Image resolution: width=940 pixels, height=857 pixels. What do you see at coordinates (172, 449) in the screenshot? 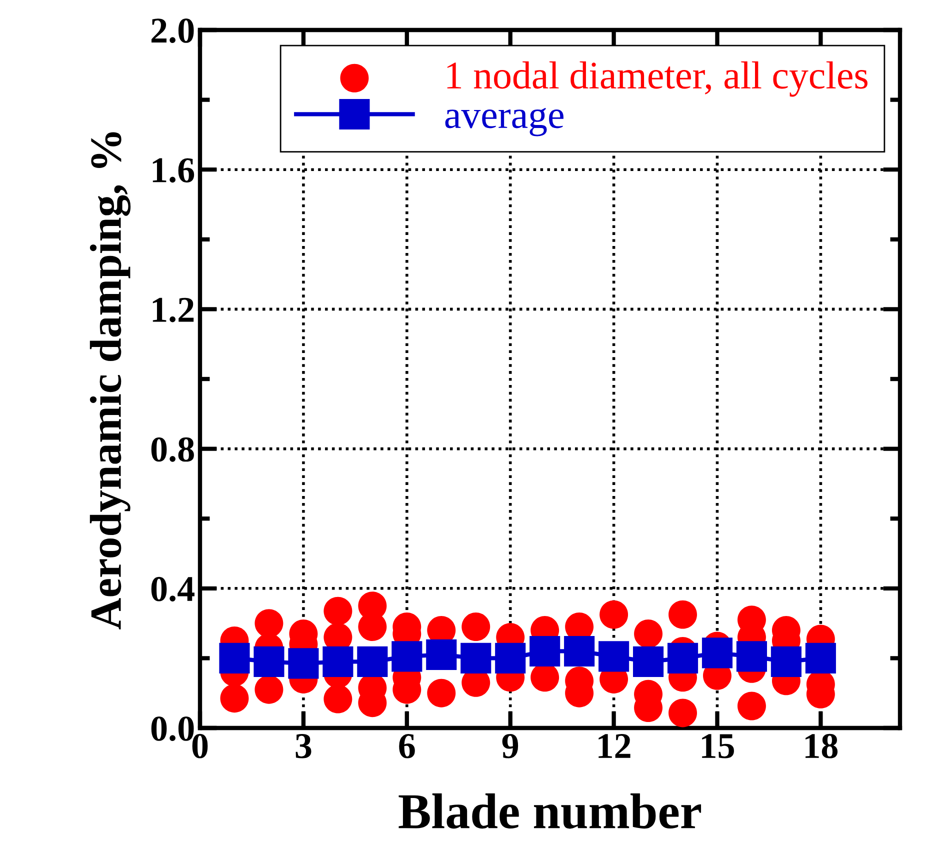
I see `y-tick-label: 0.8` at bounding box center [172, 449].